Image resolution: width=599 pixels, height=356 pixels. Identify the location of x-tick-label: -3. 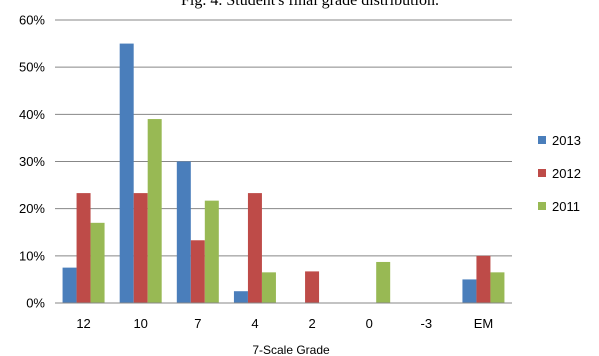
(427, 323).